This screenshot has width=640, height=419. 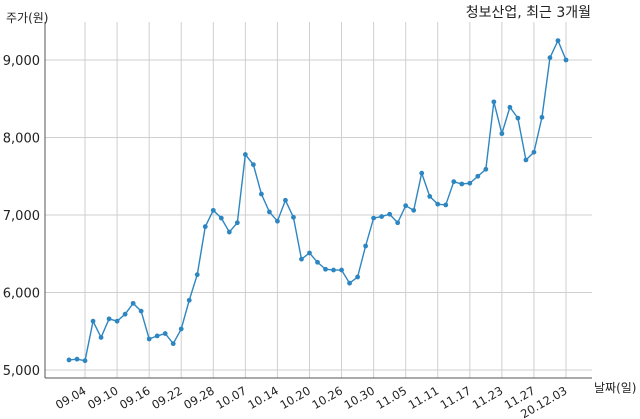 I want to click on y-tick-label: 6,000, so click(x=21, y=294).